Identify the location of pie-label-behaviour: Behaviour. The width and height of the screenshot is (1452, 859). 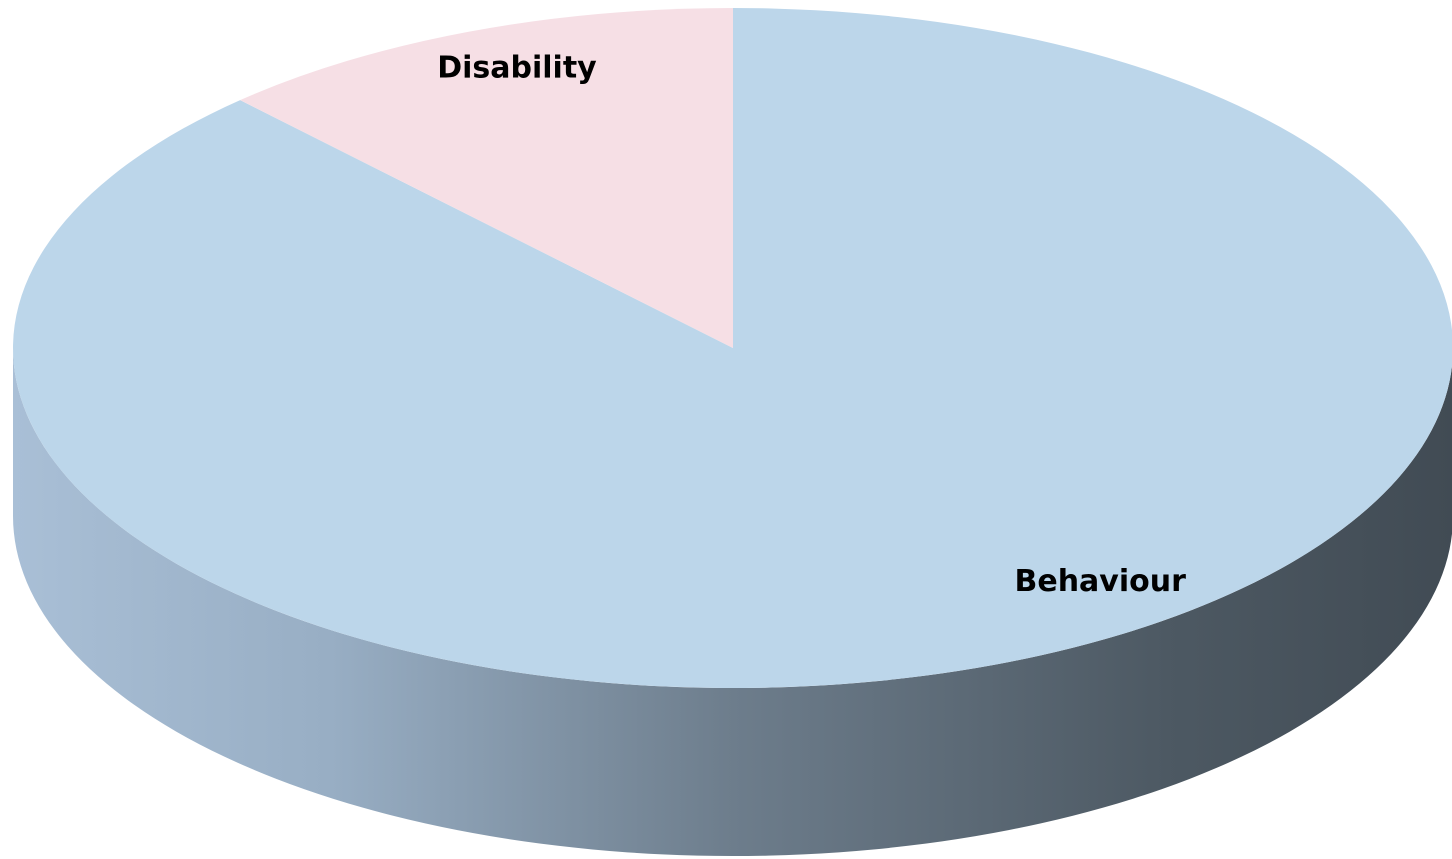
(1100, 581).